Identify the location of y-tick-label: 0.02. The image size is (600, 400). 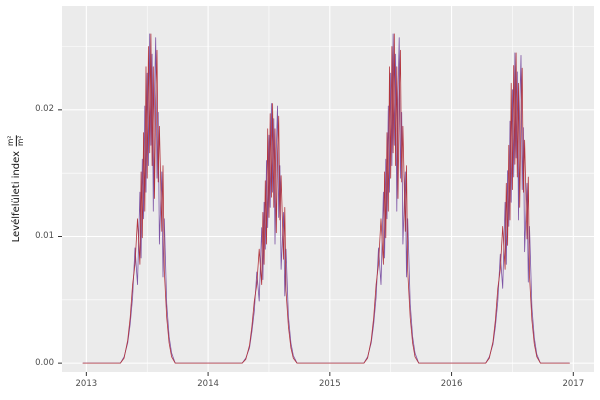
(44, 109).